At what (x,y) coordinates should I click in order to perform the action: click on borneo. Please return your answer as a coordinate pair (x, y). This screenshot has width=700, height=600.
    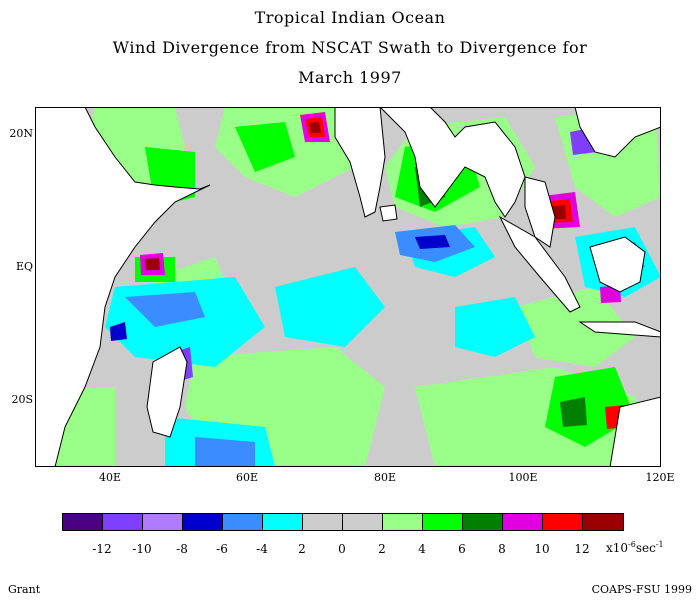
    Looking at the image, I should click on (617, 264).